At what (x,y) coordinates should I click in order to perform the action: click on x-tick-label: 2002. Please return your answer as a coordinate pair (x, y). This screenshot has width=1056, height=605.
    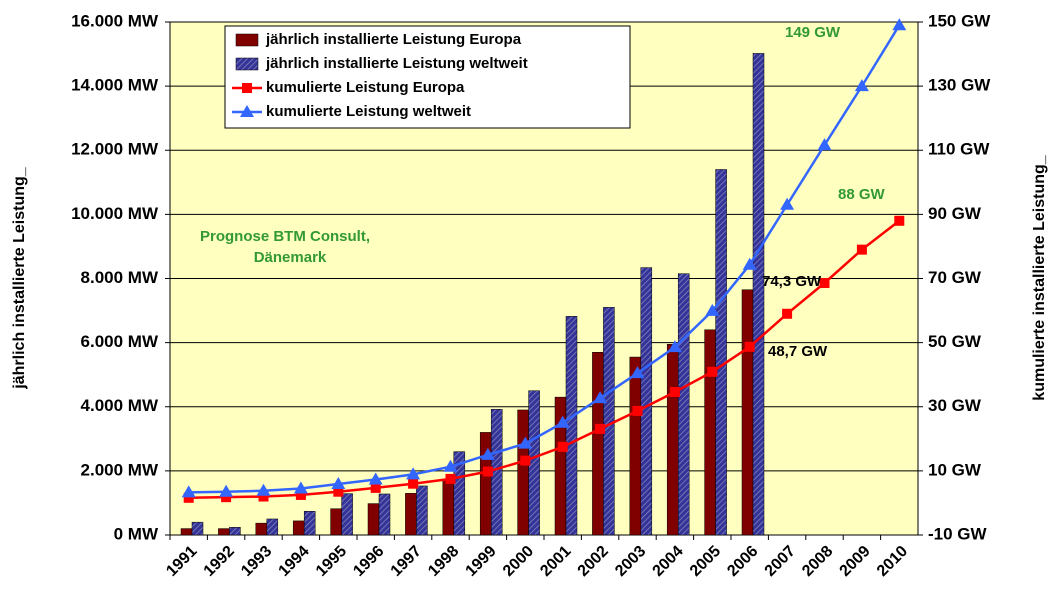
    Looking at the image, I should click on (593, 561).